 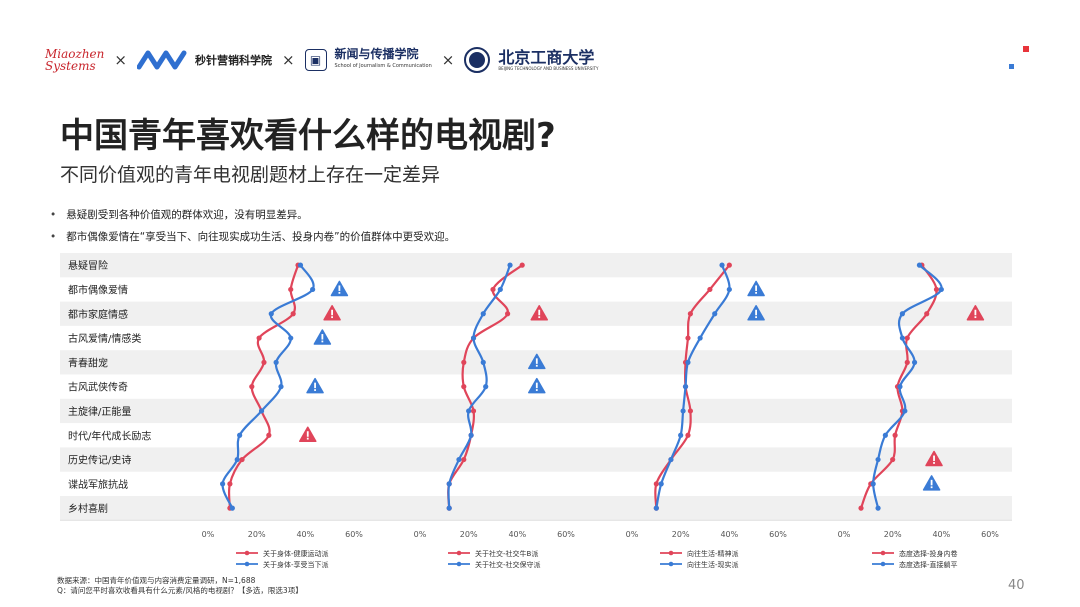 What do you see at coordinates (99, 411) in the screenshot?
I see `category-label: 主旋律/正能量` at bounding box center [99, 411].